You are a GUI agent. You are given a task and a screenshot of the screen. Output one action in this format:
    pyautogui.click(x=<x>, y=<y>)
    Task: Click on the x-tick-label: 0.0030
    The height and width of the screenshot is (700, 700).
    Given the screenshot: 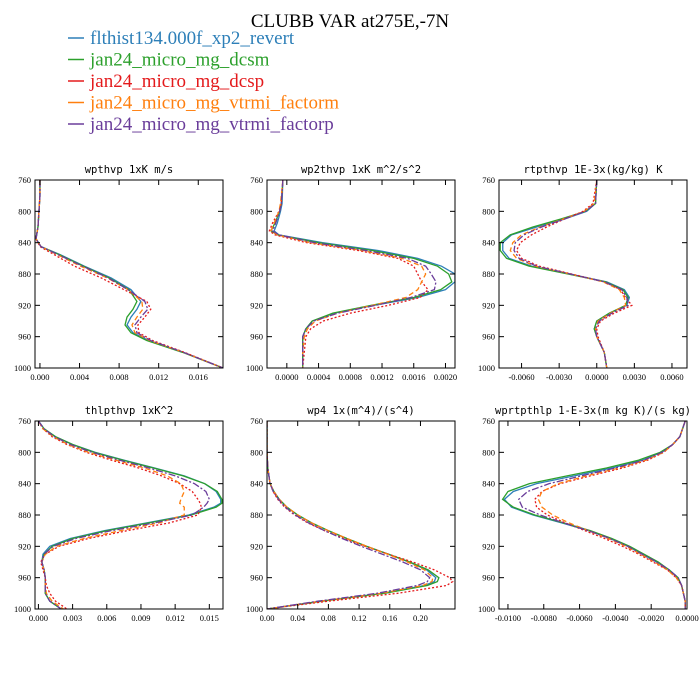 What is the action you would take?
    pyautogui.click(x=634, y=377)
    